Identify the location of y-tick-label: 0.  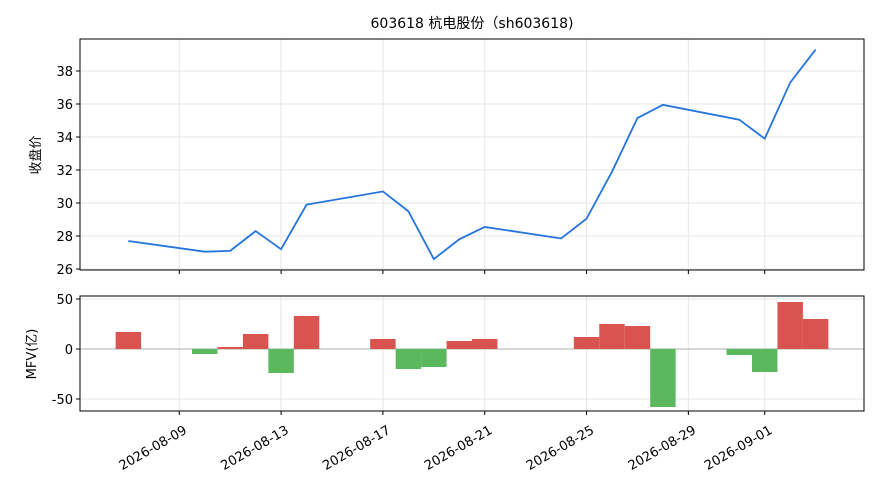
(69, 350).